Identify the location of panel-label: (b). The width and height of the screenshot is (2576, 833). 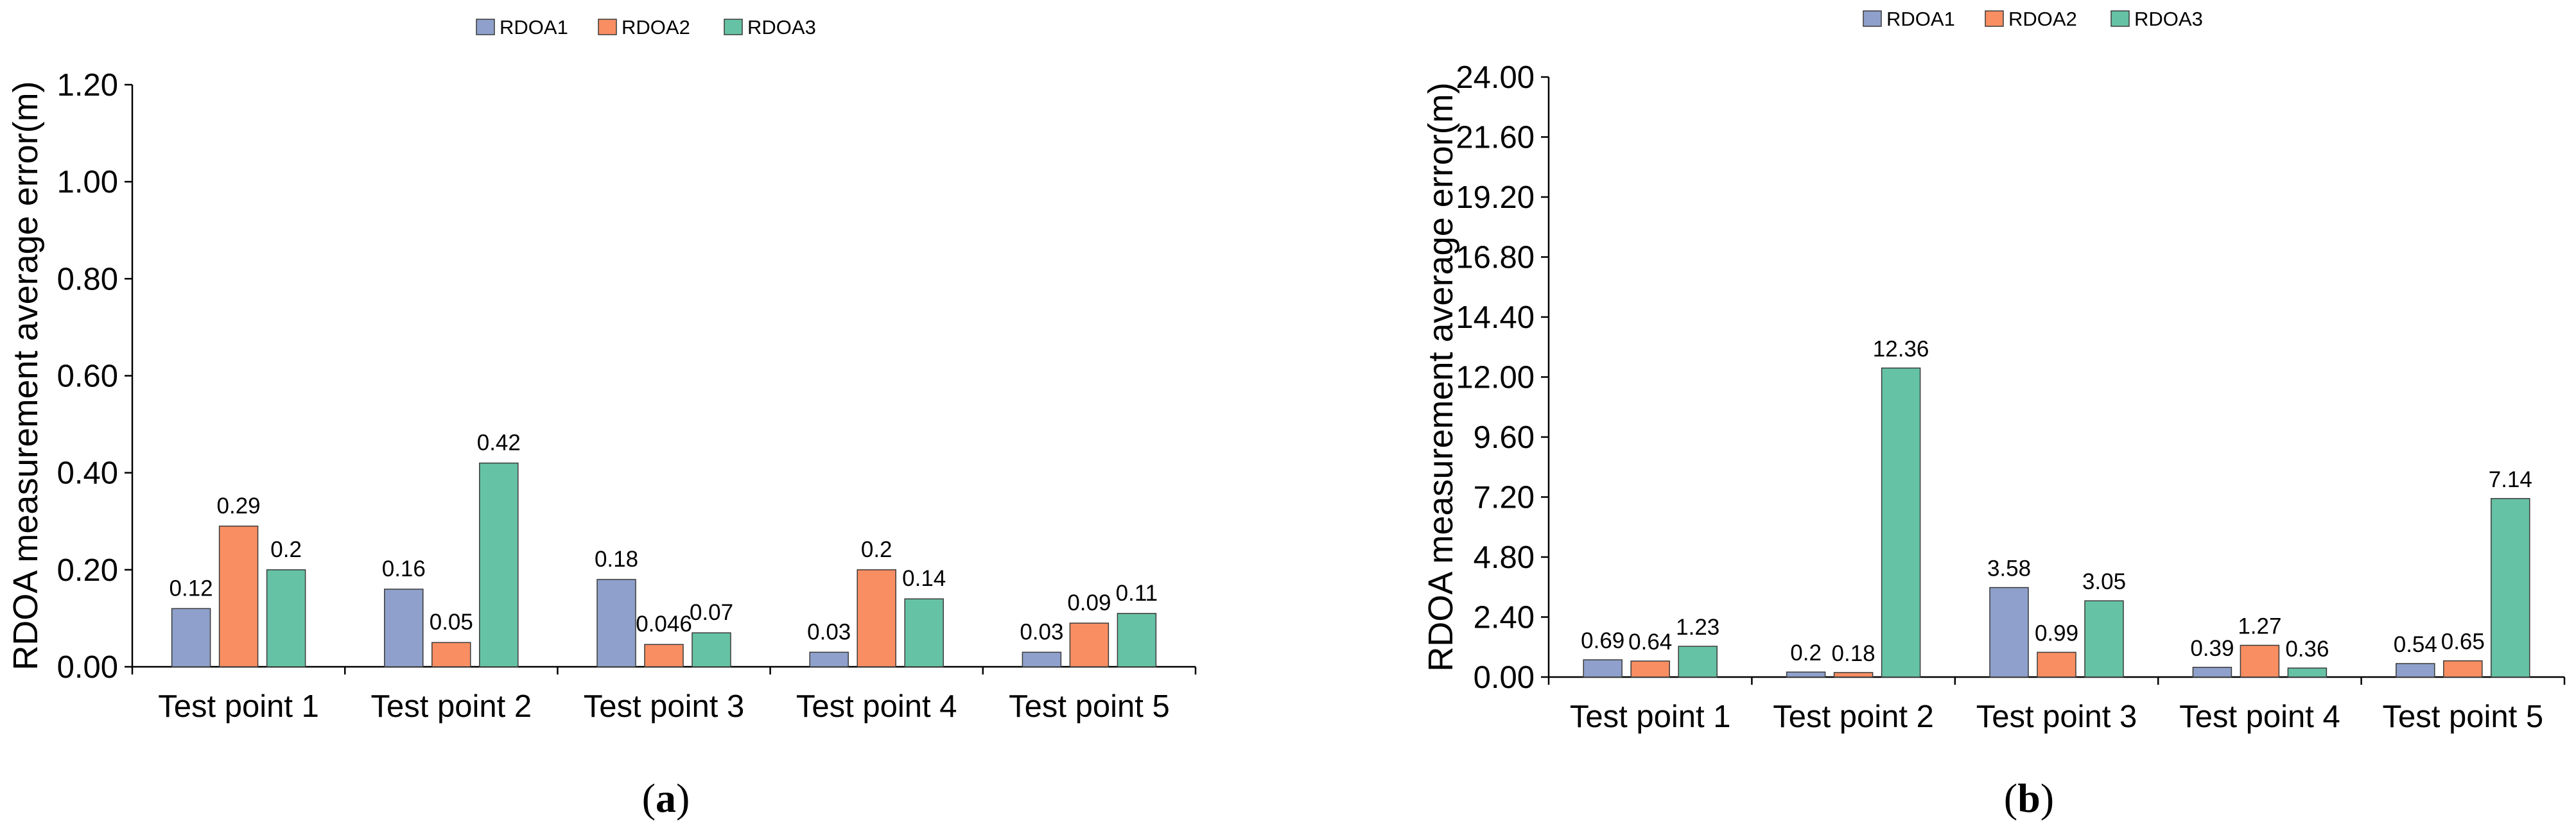
(2029, 798).